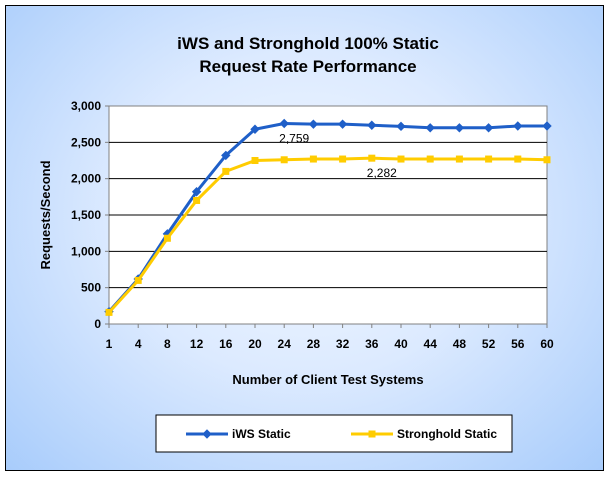 This screenshot has width=611, height=478. I want to click on legend-label: iWS Static, so click(261, 434).